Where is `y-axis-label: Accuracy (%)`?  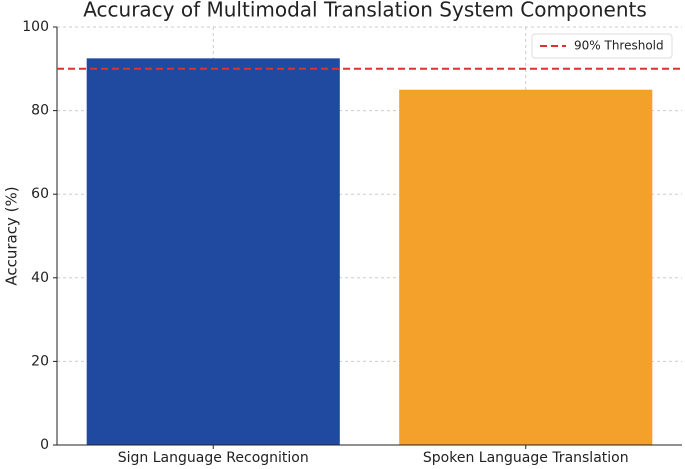 y-axis-label: Accuracy (%) is located at coordinates (12, 235).